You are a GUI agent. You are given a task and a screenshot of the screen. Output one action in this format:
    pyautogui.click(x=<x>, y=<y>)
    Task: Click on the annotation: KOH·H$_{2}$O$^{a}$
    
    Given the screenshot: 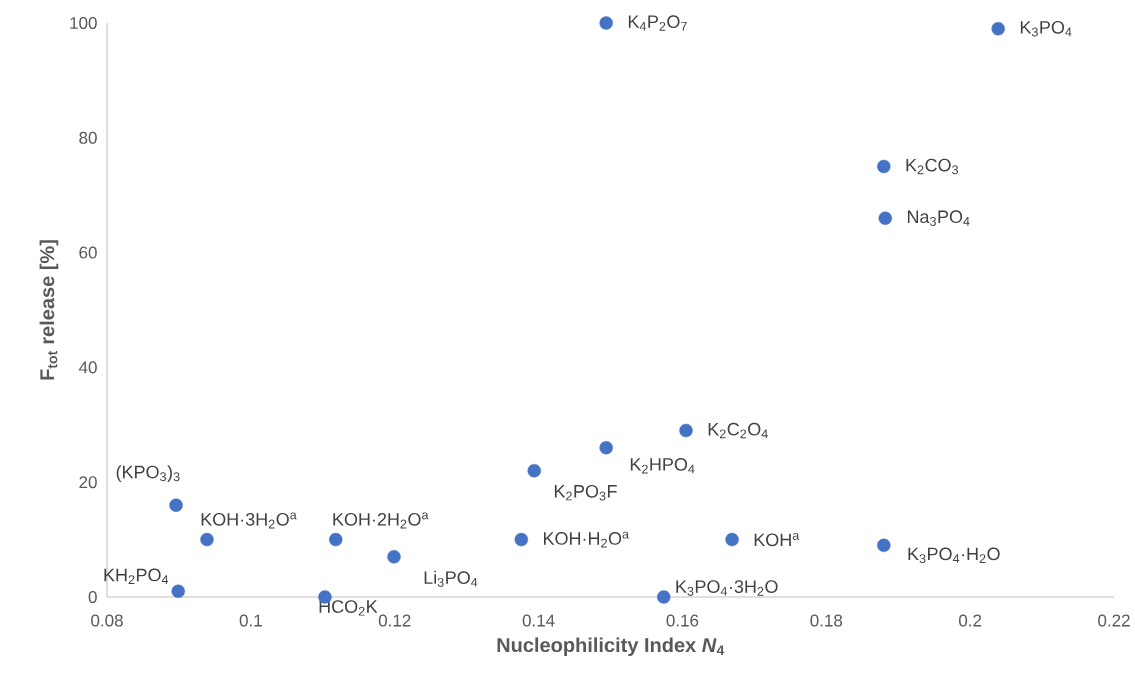 What is the action you would take?
    pyautogui.click(x=586, y=539)
    